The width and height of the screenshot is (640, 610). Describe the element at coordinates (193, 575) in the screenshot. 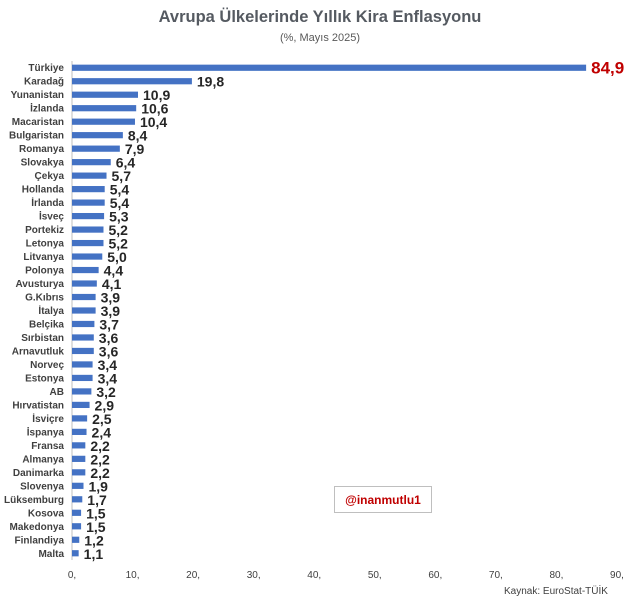

I see `x-tick-label: 20,` at that location.